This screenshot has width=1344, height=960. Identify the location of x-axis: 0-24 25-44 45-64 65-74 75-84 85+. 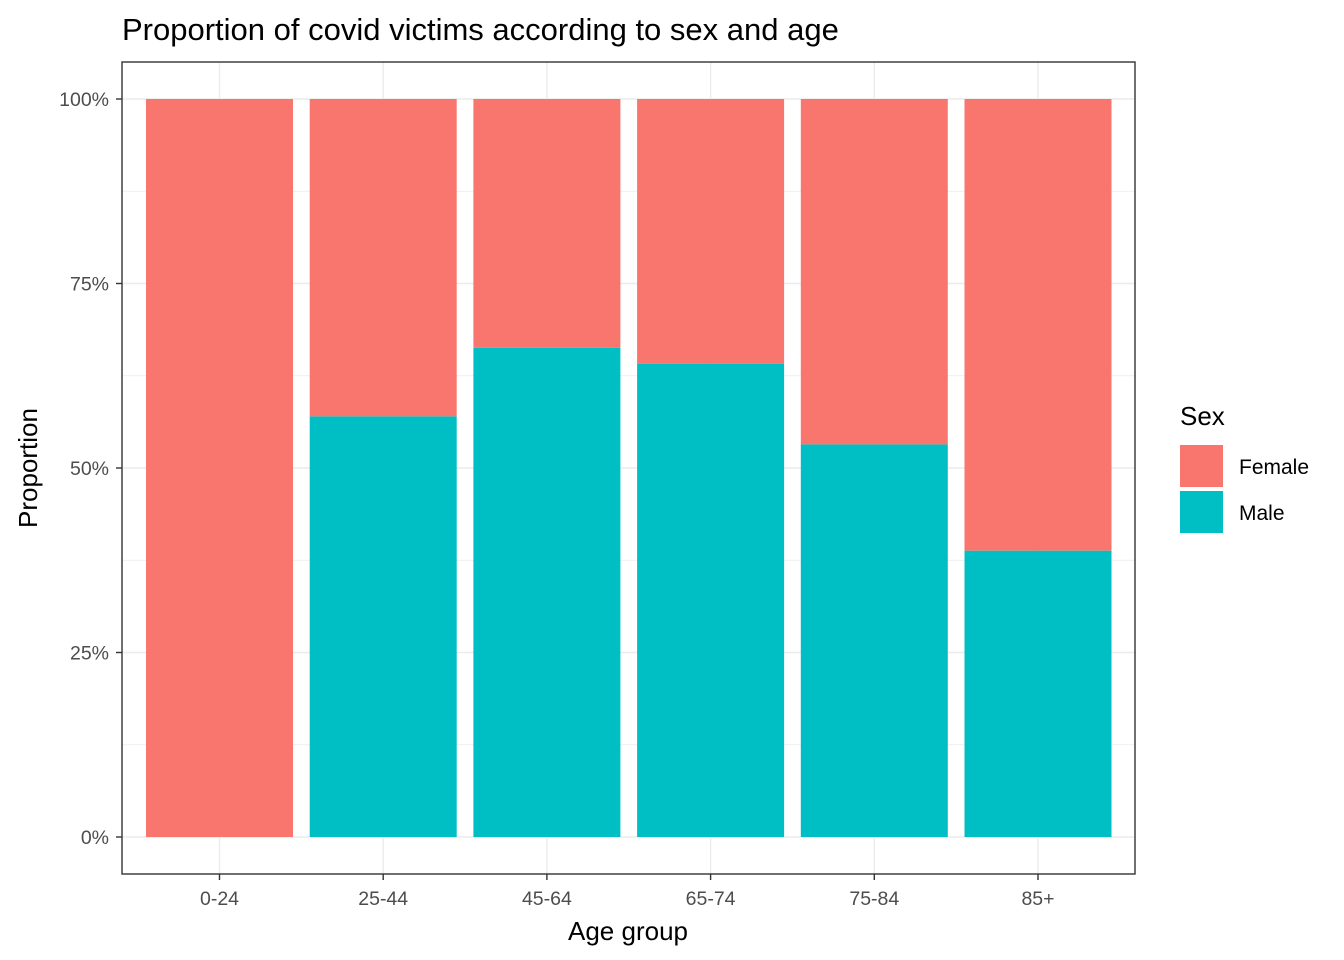
(627, 892).